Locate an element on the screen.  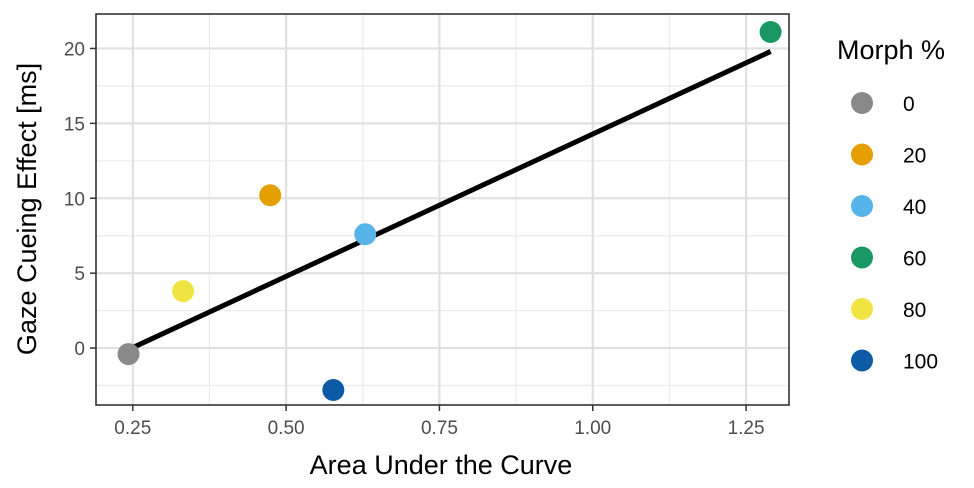
legend: Morph % 0 20 40 60 80 100 is located at coordinates (891, 204).